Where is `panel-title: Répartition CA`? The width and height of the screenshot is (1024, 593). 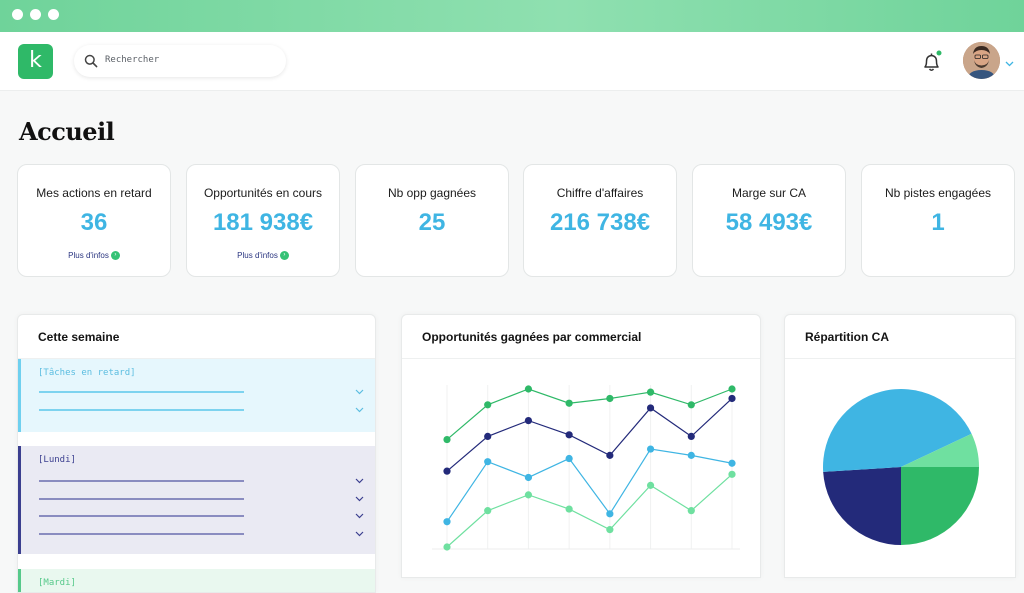
panel-title: Répartition CA is located at coordinates (847, 337).